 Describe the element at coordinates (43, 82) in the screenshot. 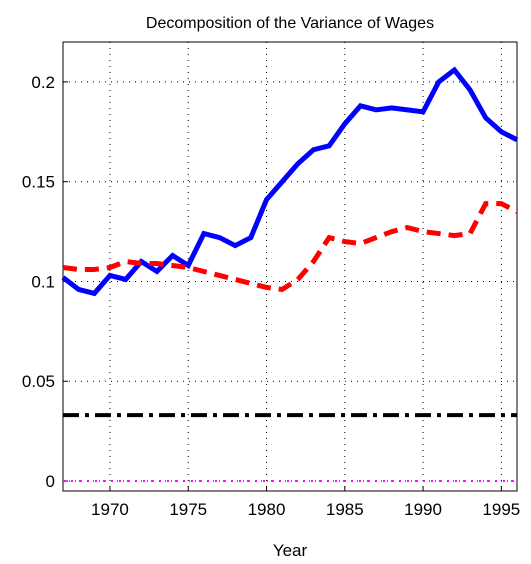

I see `y-tick-label: 0.2` at that location.